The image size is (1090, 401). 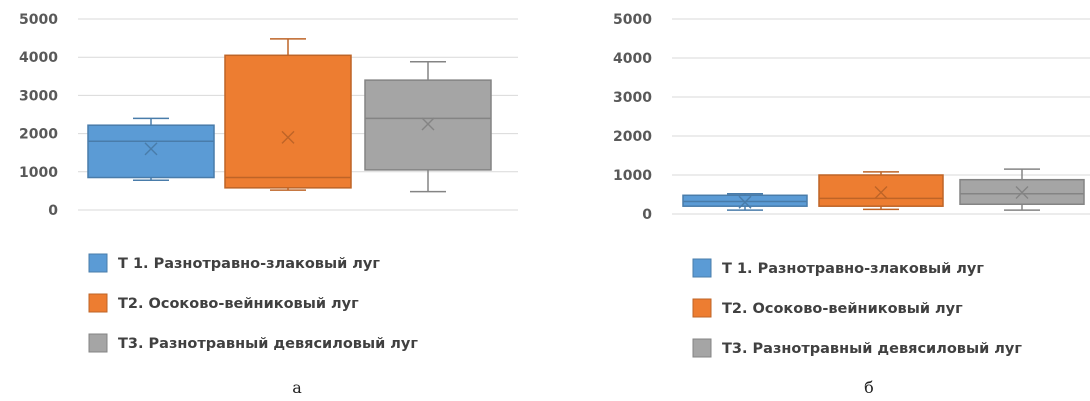 I want to click on panel-caption: б, so click(x=869, y=387).